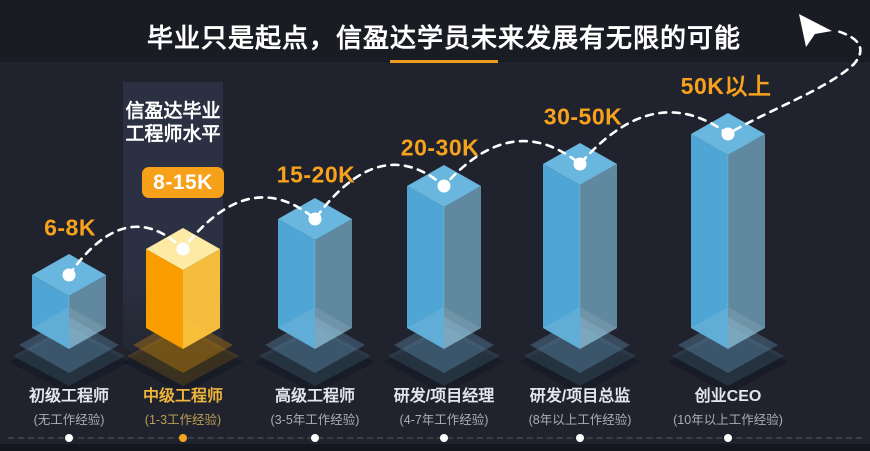  Describe the element at coordinates (183, 420) in the screenshot. I see `role-experience: (1-3工作经验)` at that location.